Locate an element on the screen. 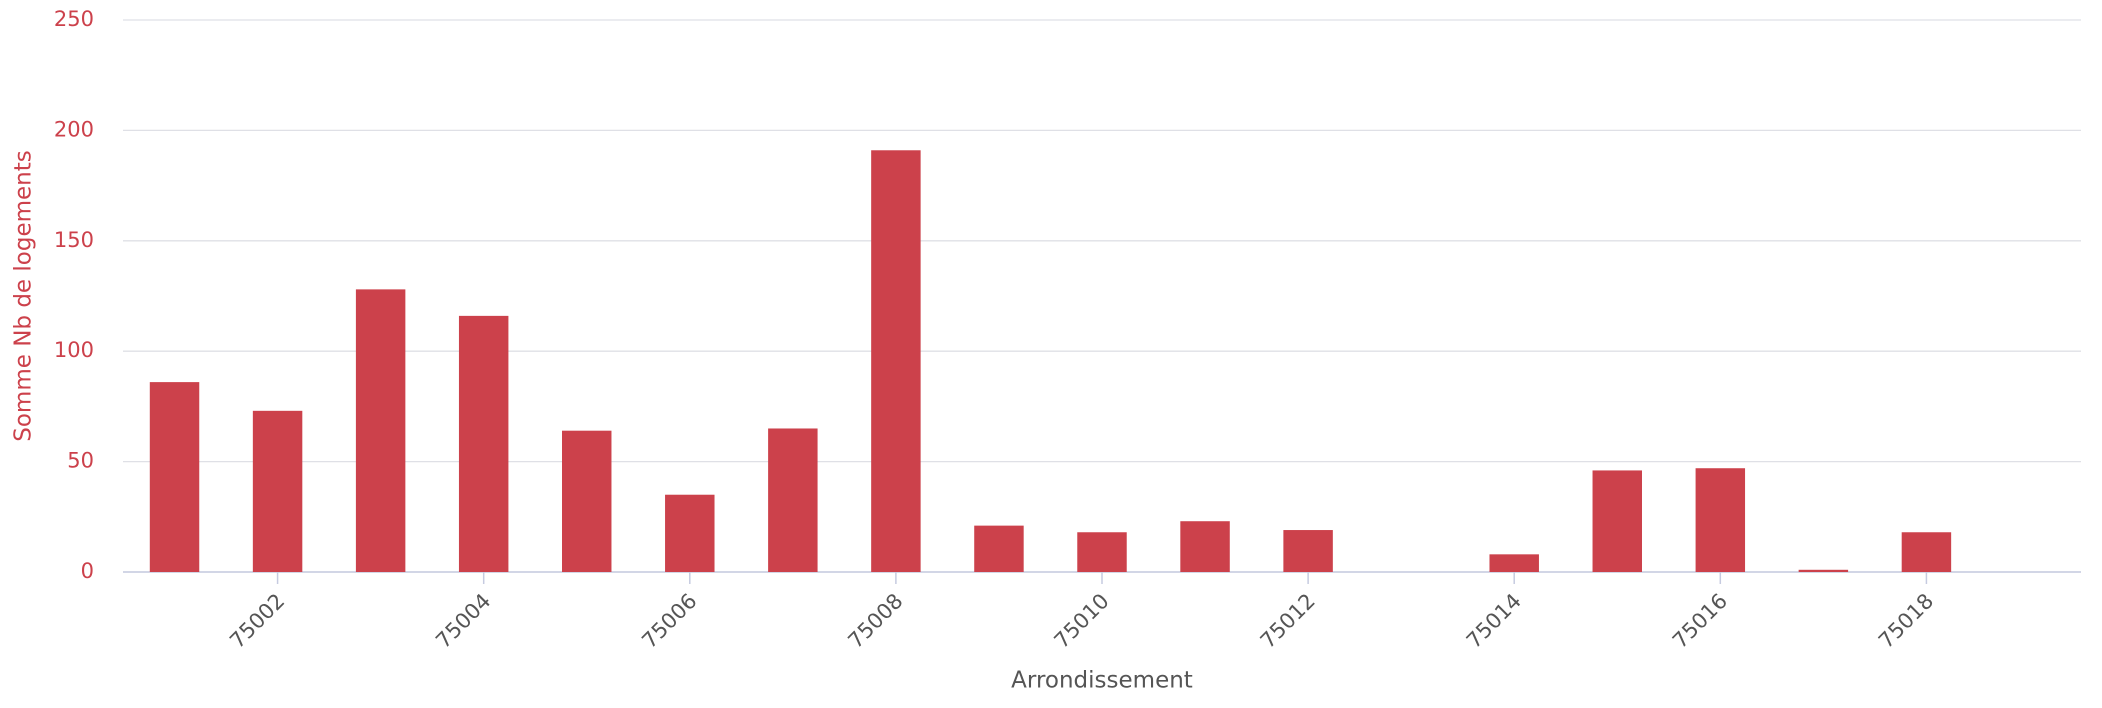  x-tick-label: 75004 is located at coordinates (463, 621).